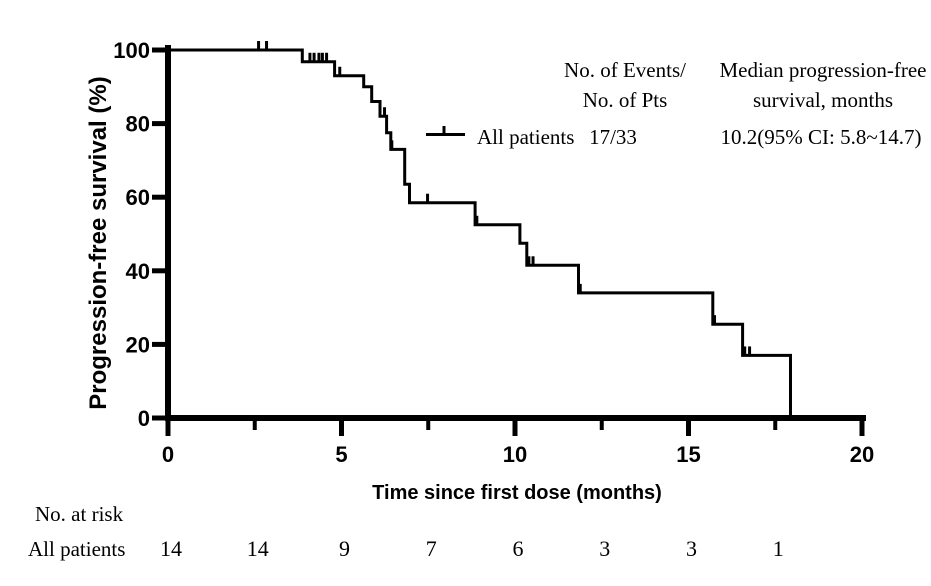  I want to click on risk-count: 7, so click(431, 548).